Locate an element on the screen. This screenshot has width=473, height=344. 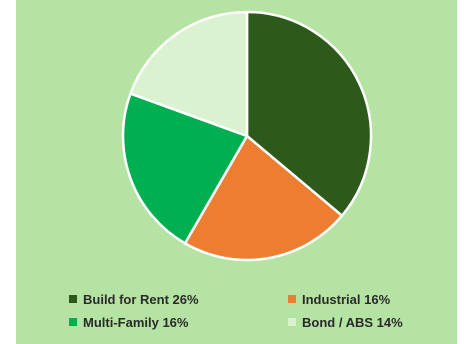
pie-slice-bond-abs is located at coordinates (189, 74).